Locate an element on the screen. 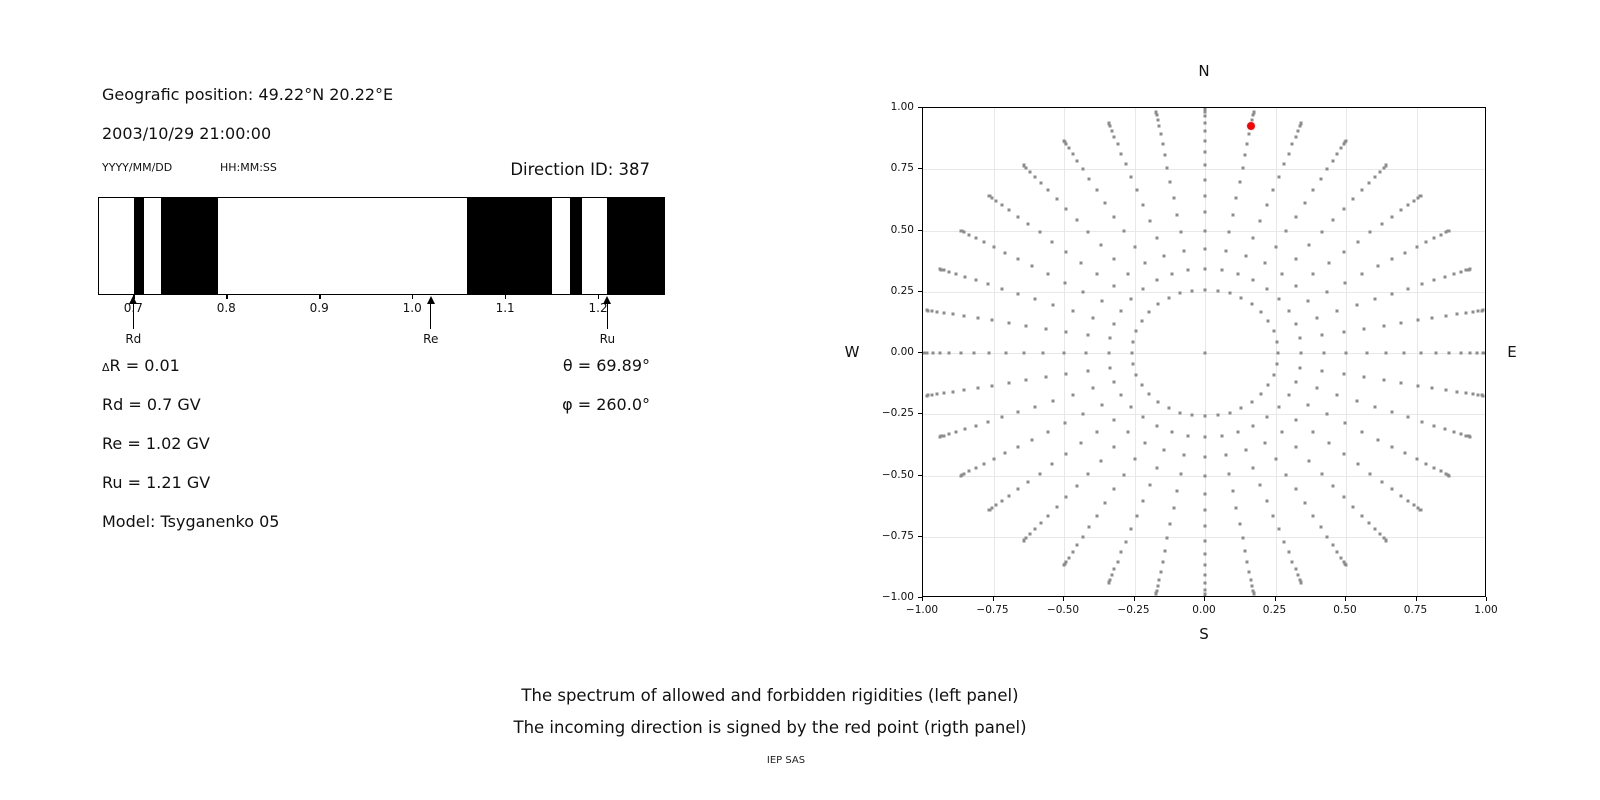 This screenshot has height=800, width=1600. direction-x-tick-label: −0.50 is located at coordinates (1063, 610).